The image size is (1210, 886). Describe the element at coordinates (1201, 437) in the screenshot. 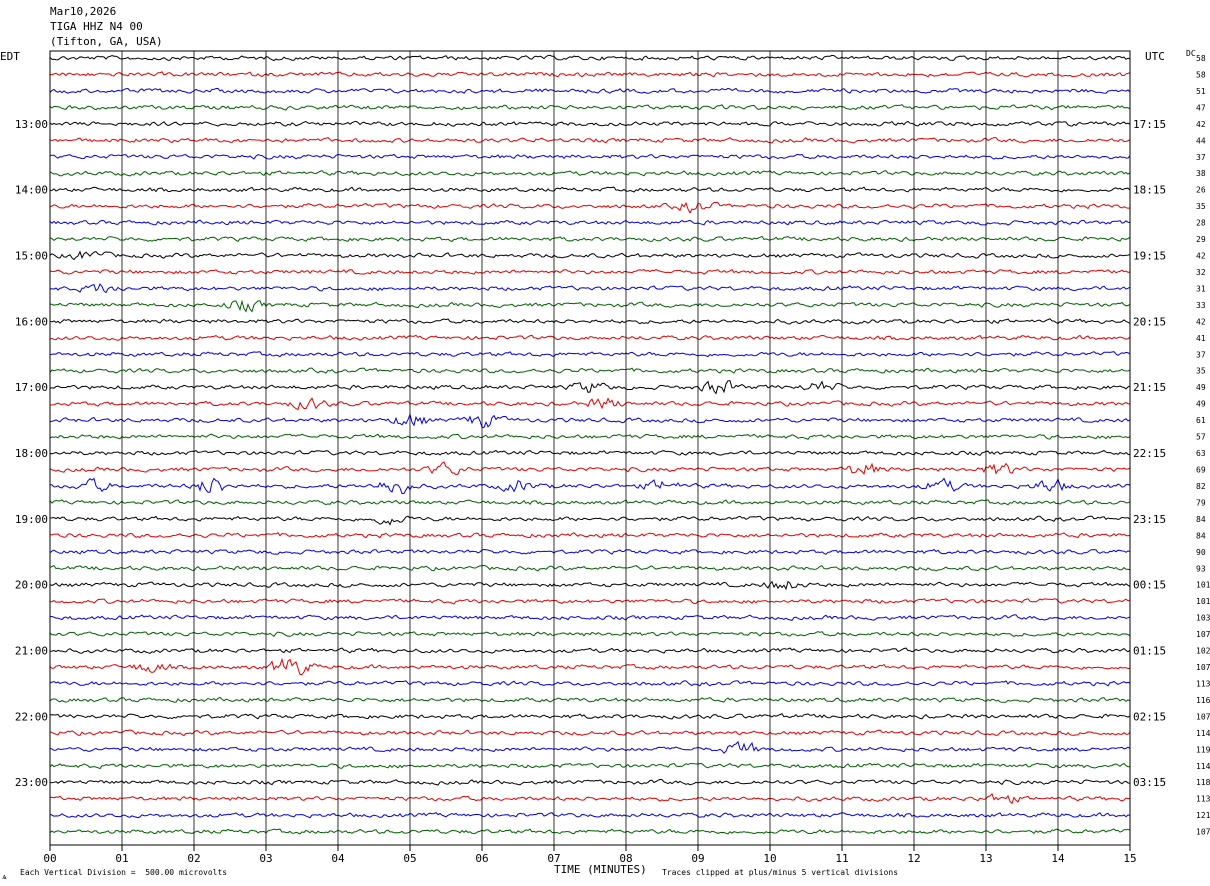

I see `dc-offset-value: 57` at that location.